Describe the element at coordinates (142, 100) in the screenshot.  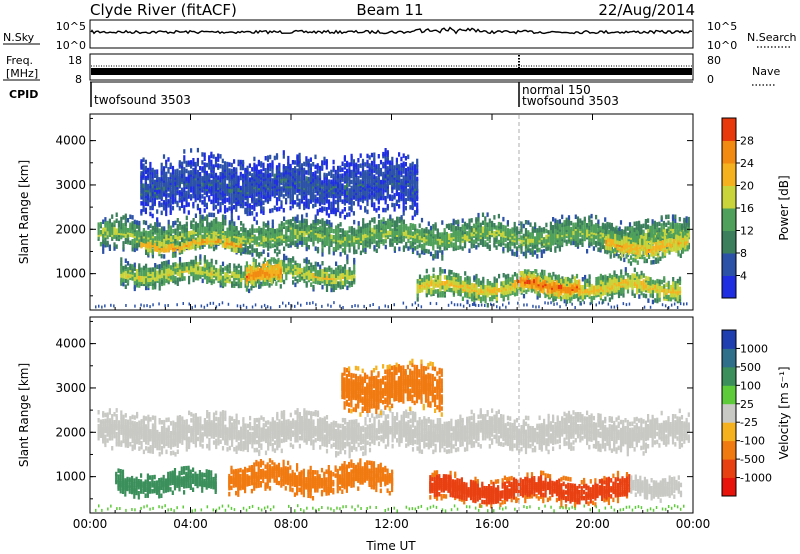
I see `cpid-segment-1-line-1: twofsound 3503` at that location.